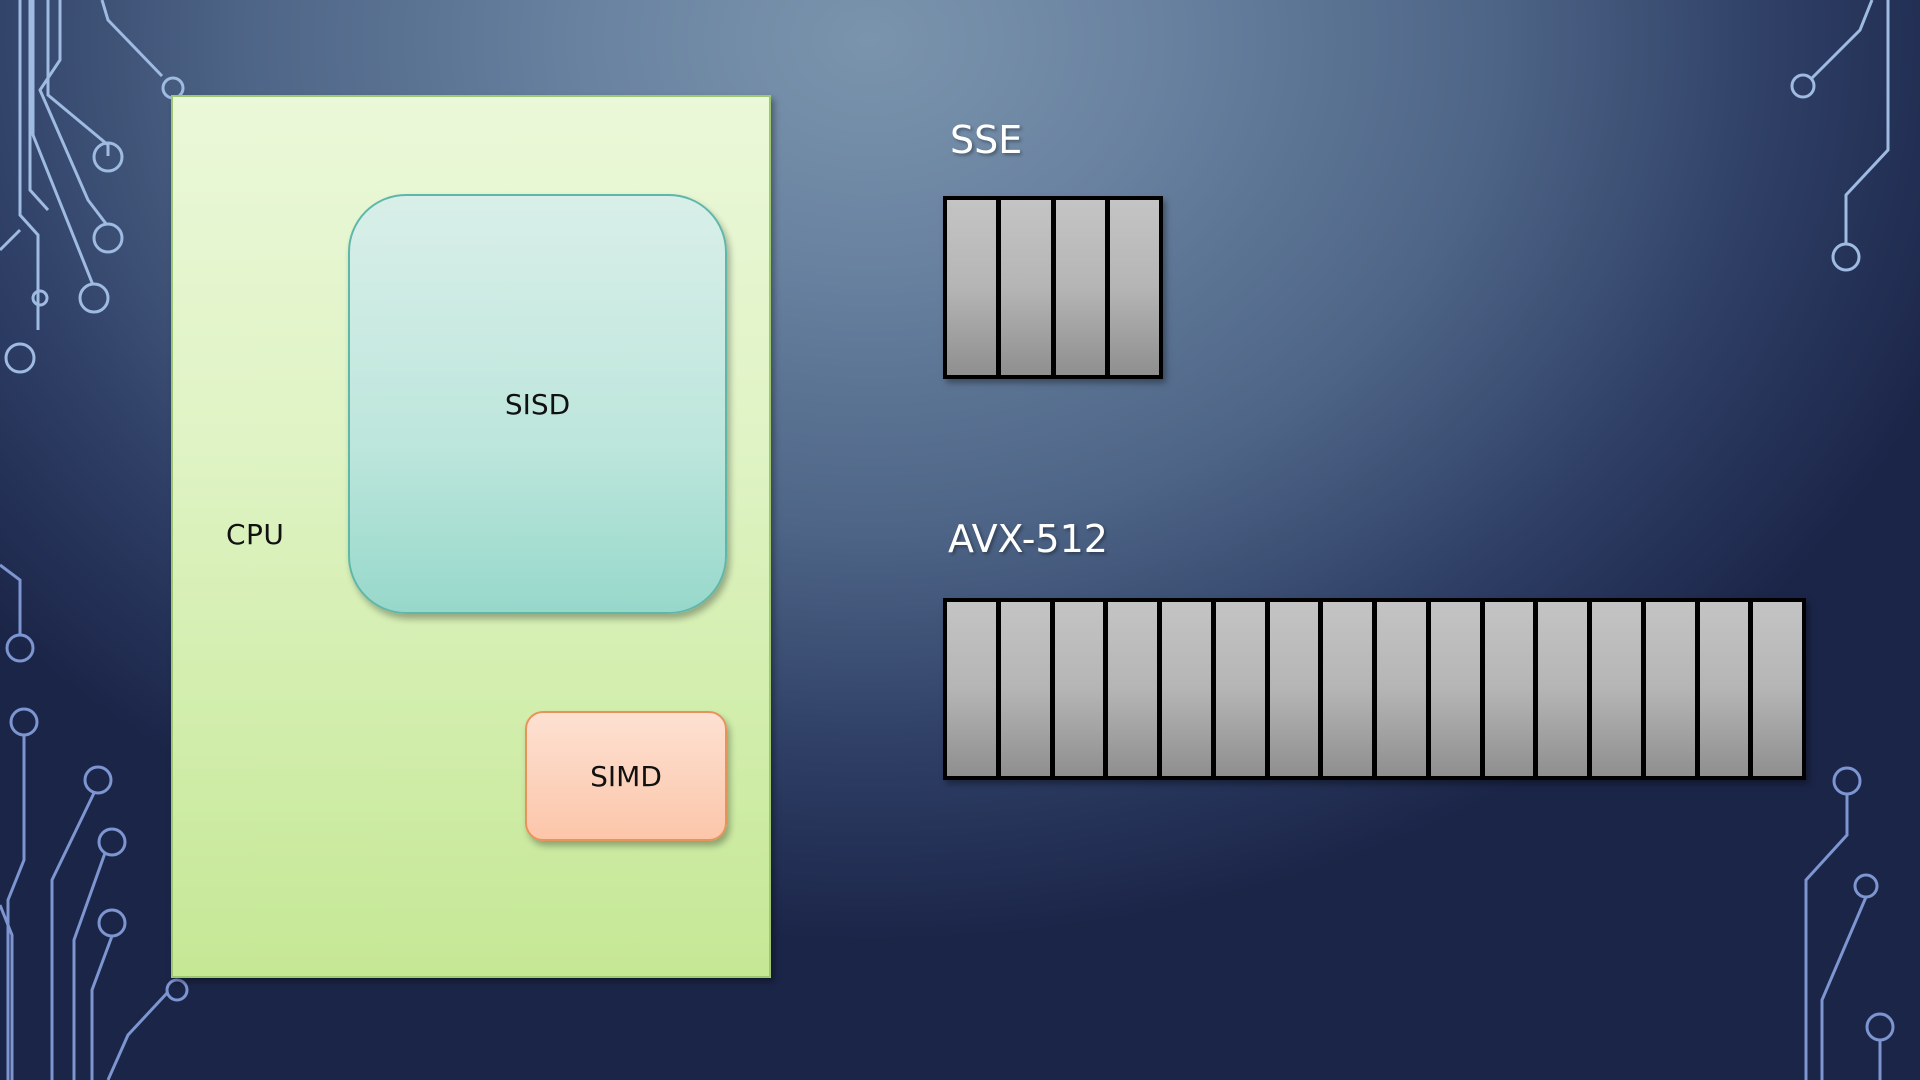 The width and height of the screenshot is (1920, 1080). What do you see at coordinates (1053, 287) in the screenshot?
I see `sse-register` at bounding box center [1053, 287].